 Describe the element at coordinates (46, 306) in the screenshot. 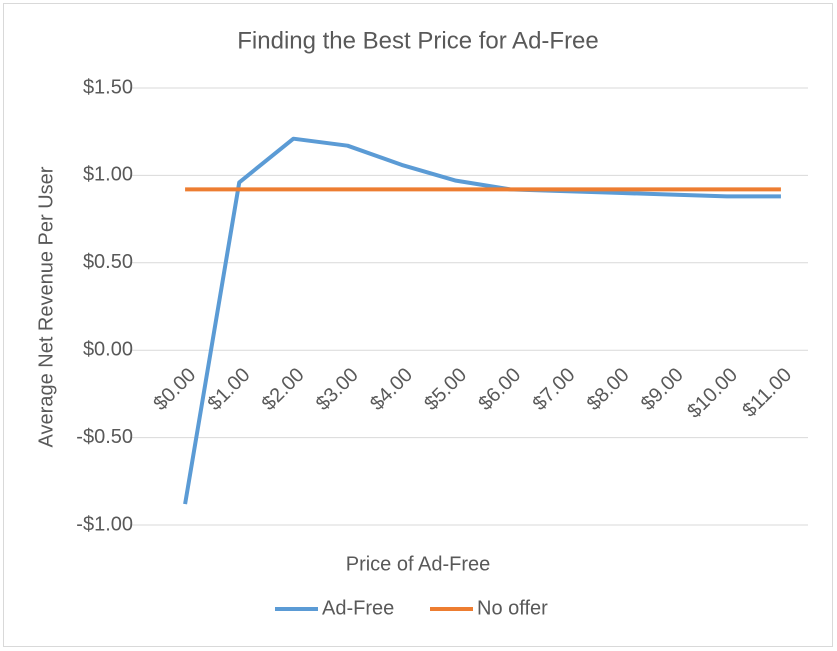

I see `y-axis-title: Average Net Revenue Per User` at that location.